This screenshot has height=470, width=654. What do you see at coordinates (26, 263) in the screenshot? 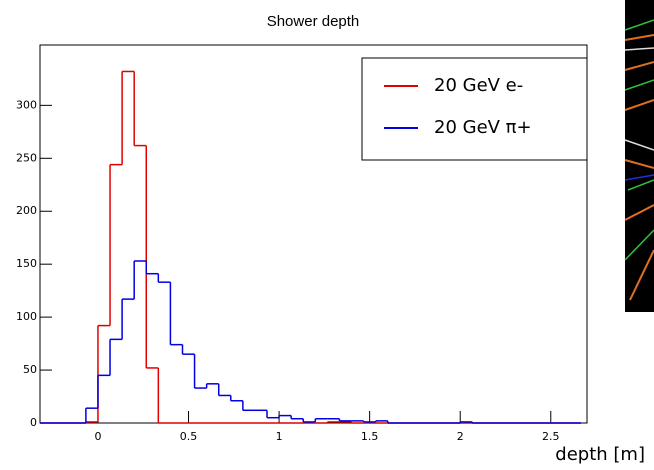
I see `y-tick-label: 150` at bounding box center [26, 263].